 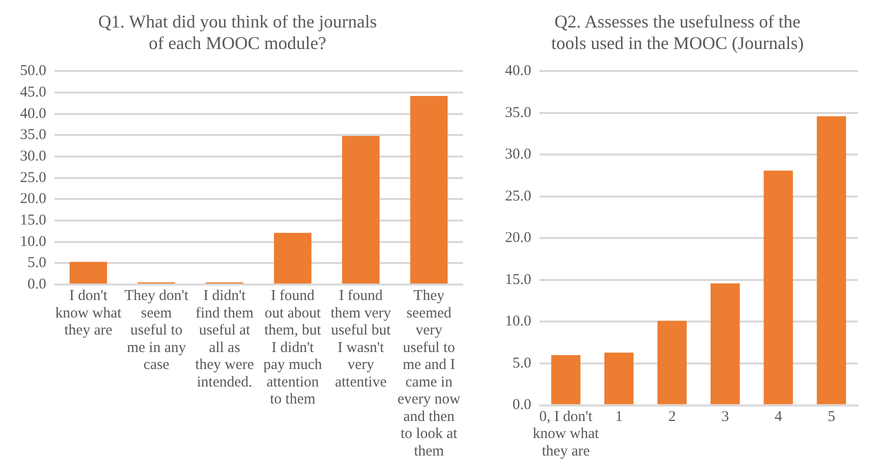 What do you see at coordinates (428, 374) in the screenshot?
I see `category-label: They seemed very useful to me and I came in every now and then to look at them` at bounding box center [428, 374].